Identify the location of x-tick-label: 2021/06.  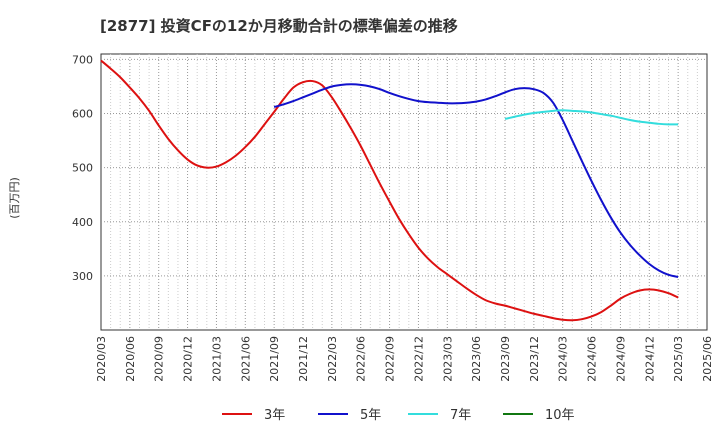
(245, 359).